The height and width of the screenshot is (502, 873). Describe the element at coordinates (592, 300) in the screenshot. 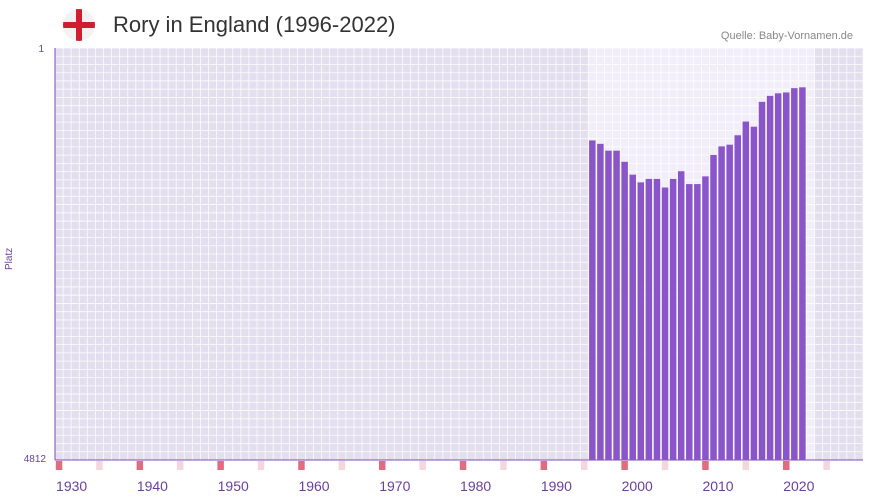

I see `bar-1996` at that location.